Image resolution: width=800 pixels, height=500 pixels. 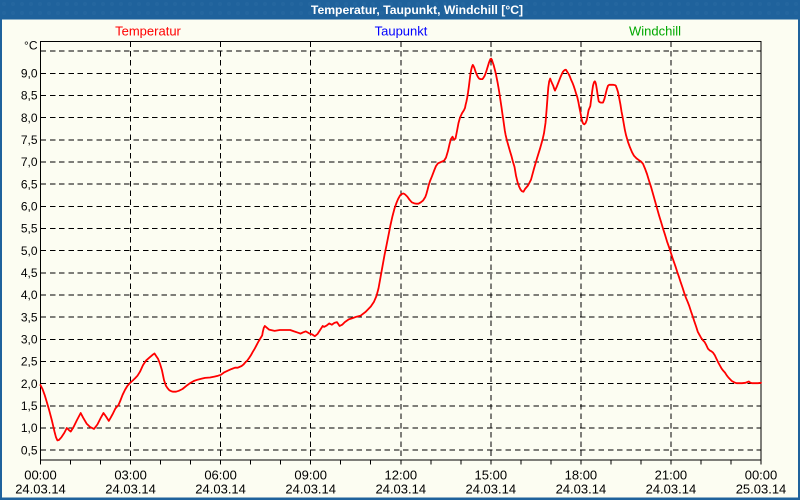 What do you see at coordinates (655, 31) in the screenshot?
I see `svg-text: Windchill` at bounding box center [655, 31].